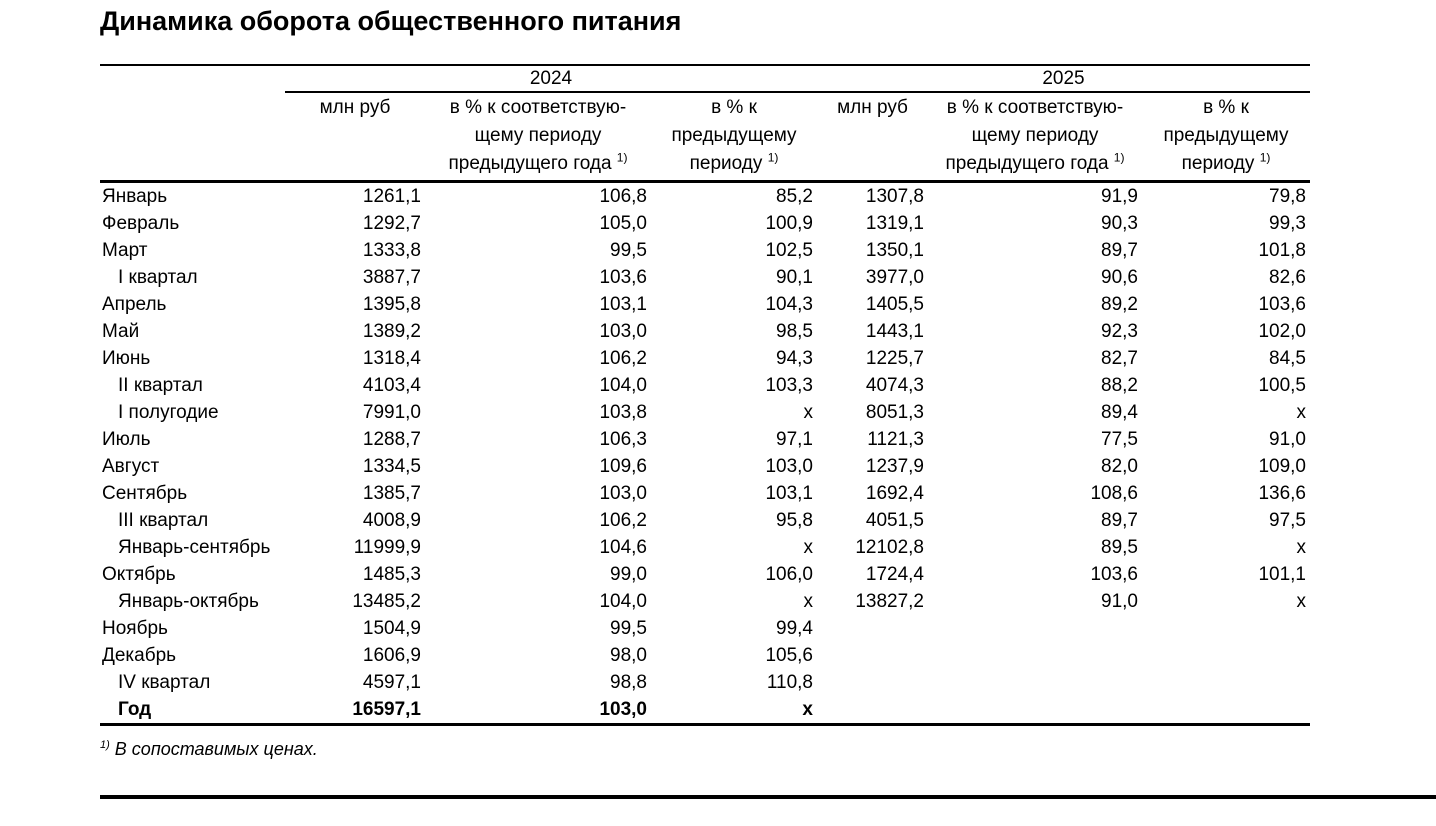 The width and height of the screenshot is (1436, 826). I want to click on row-label: I полугодие, so click(168, 412).